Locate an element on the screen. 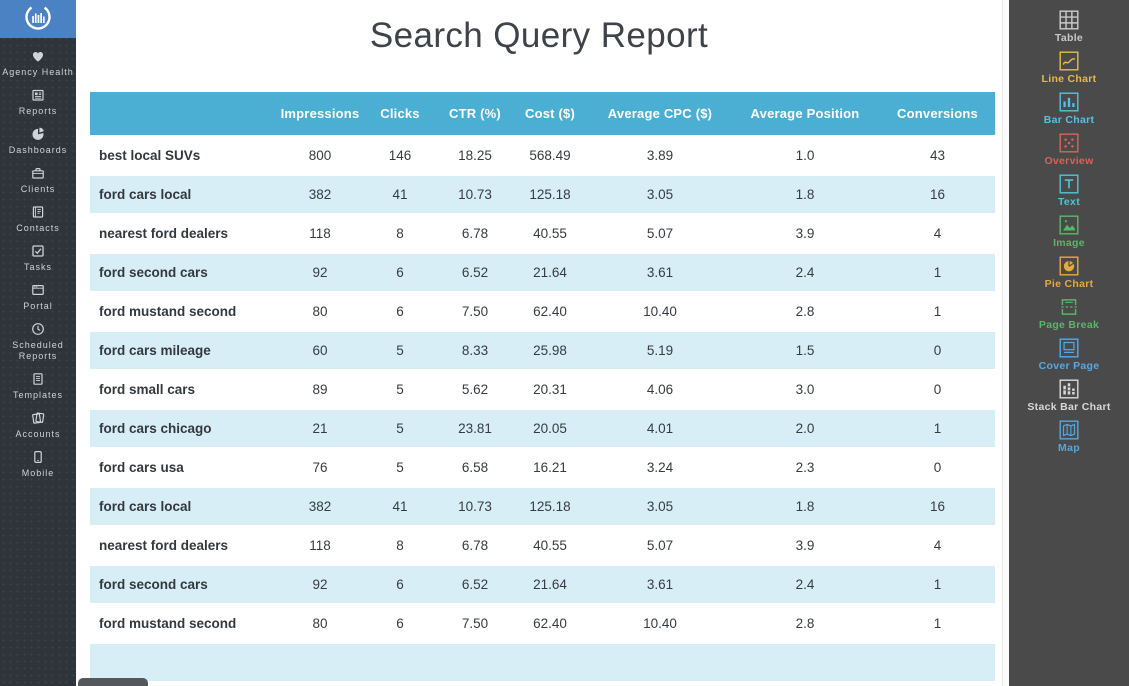  widget-table: Table is located at coordinates (1069, 26).